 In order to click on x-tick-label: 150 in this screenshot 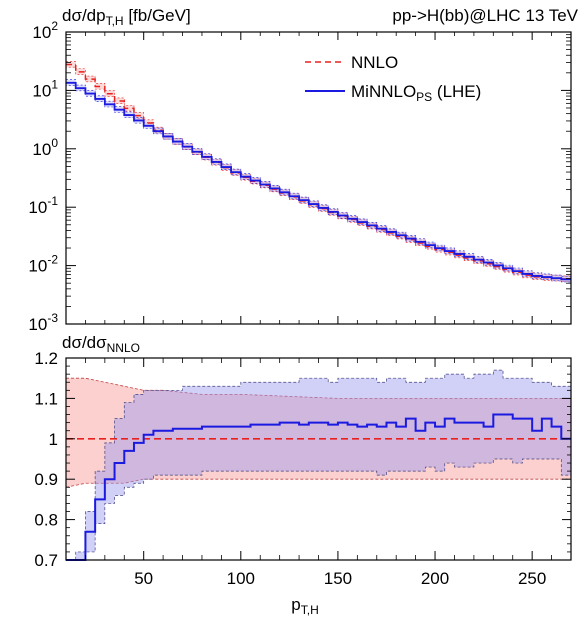, I will do `click(338, 578)`.